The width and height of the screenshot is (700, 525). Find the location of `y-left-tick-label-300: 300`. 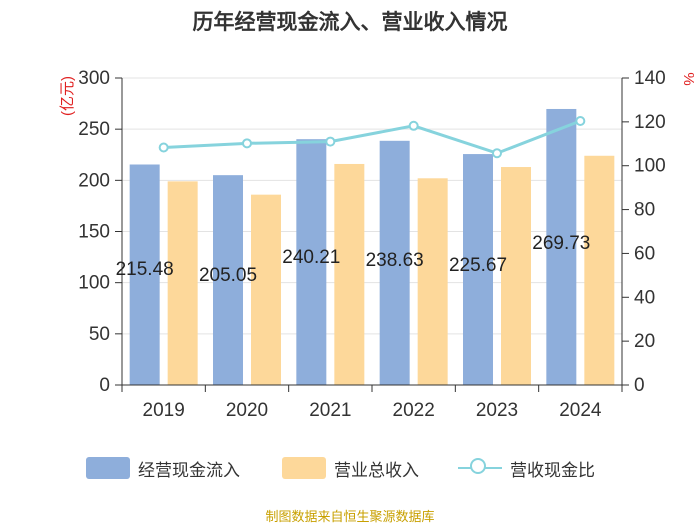

y-left-tick-label-300: 300 is located at coordinates (94, 78).